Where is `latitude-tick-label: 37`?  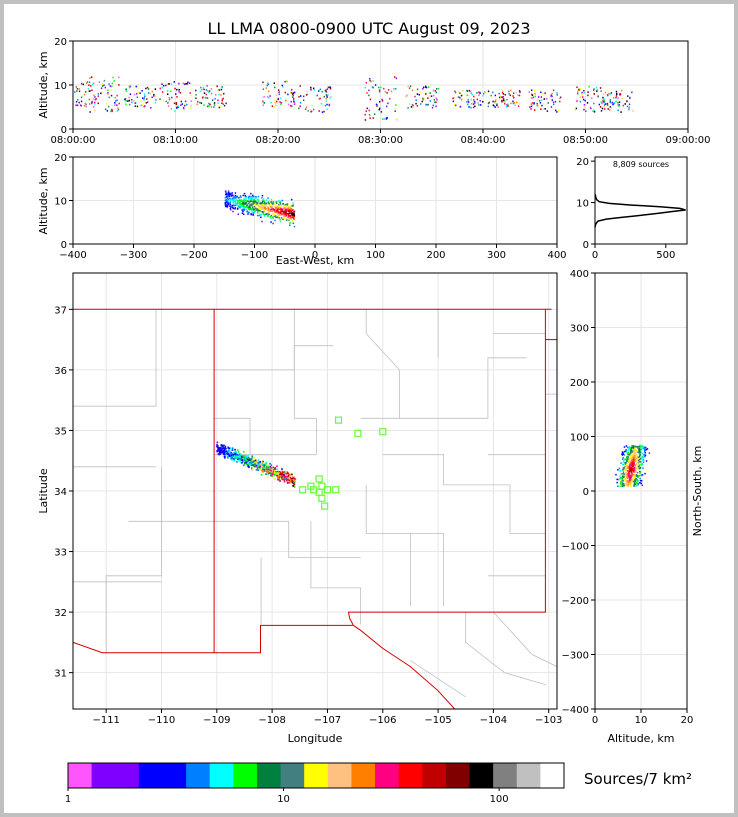 latitude-tick-label: 37 is located at coordinates (60, 310).